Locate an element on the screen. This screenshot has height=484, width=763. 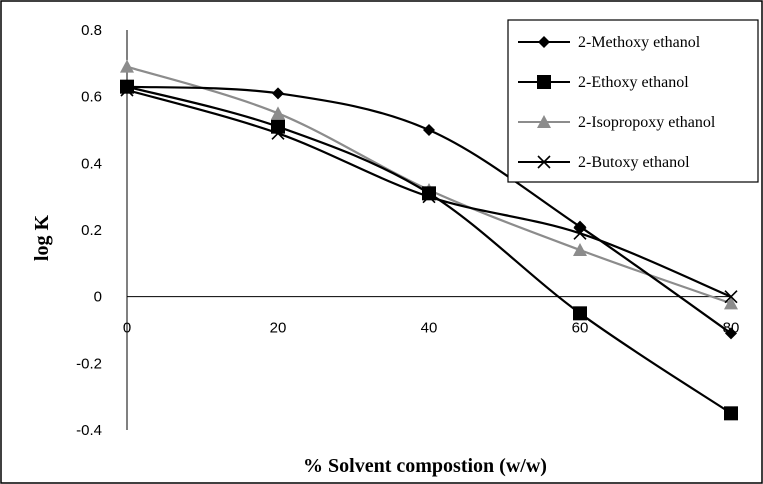
x-axis-title: % Solvent compostion (w/w) is located at coordinates (425, 466).